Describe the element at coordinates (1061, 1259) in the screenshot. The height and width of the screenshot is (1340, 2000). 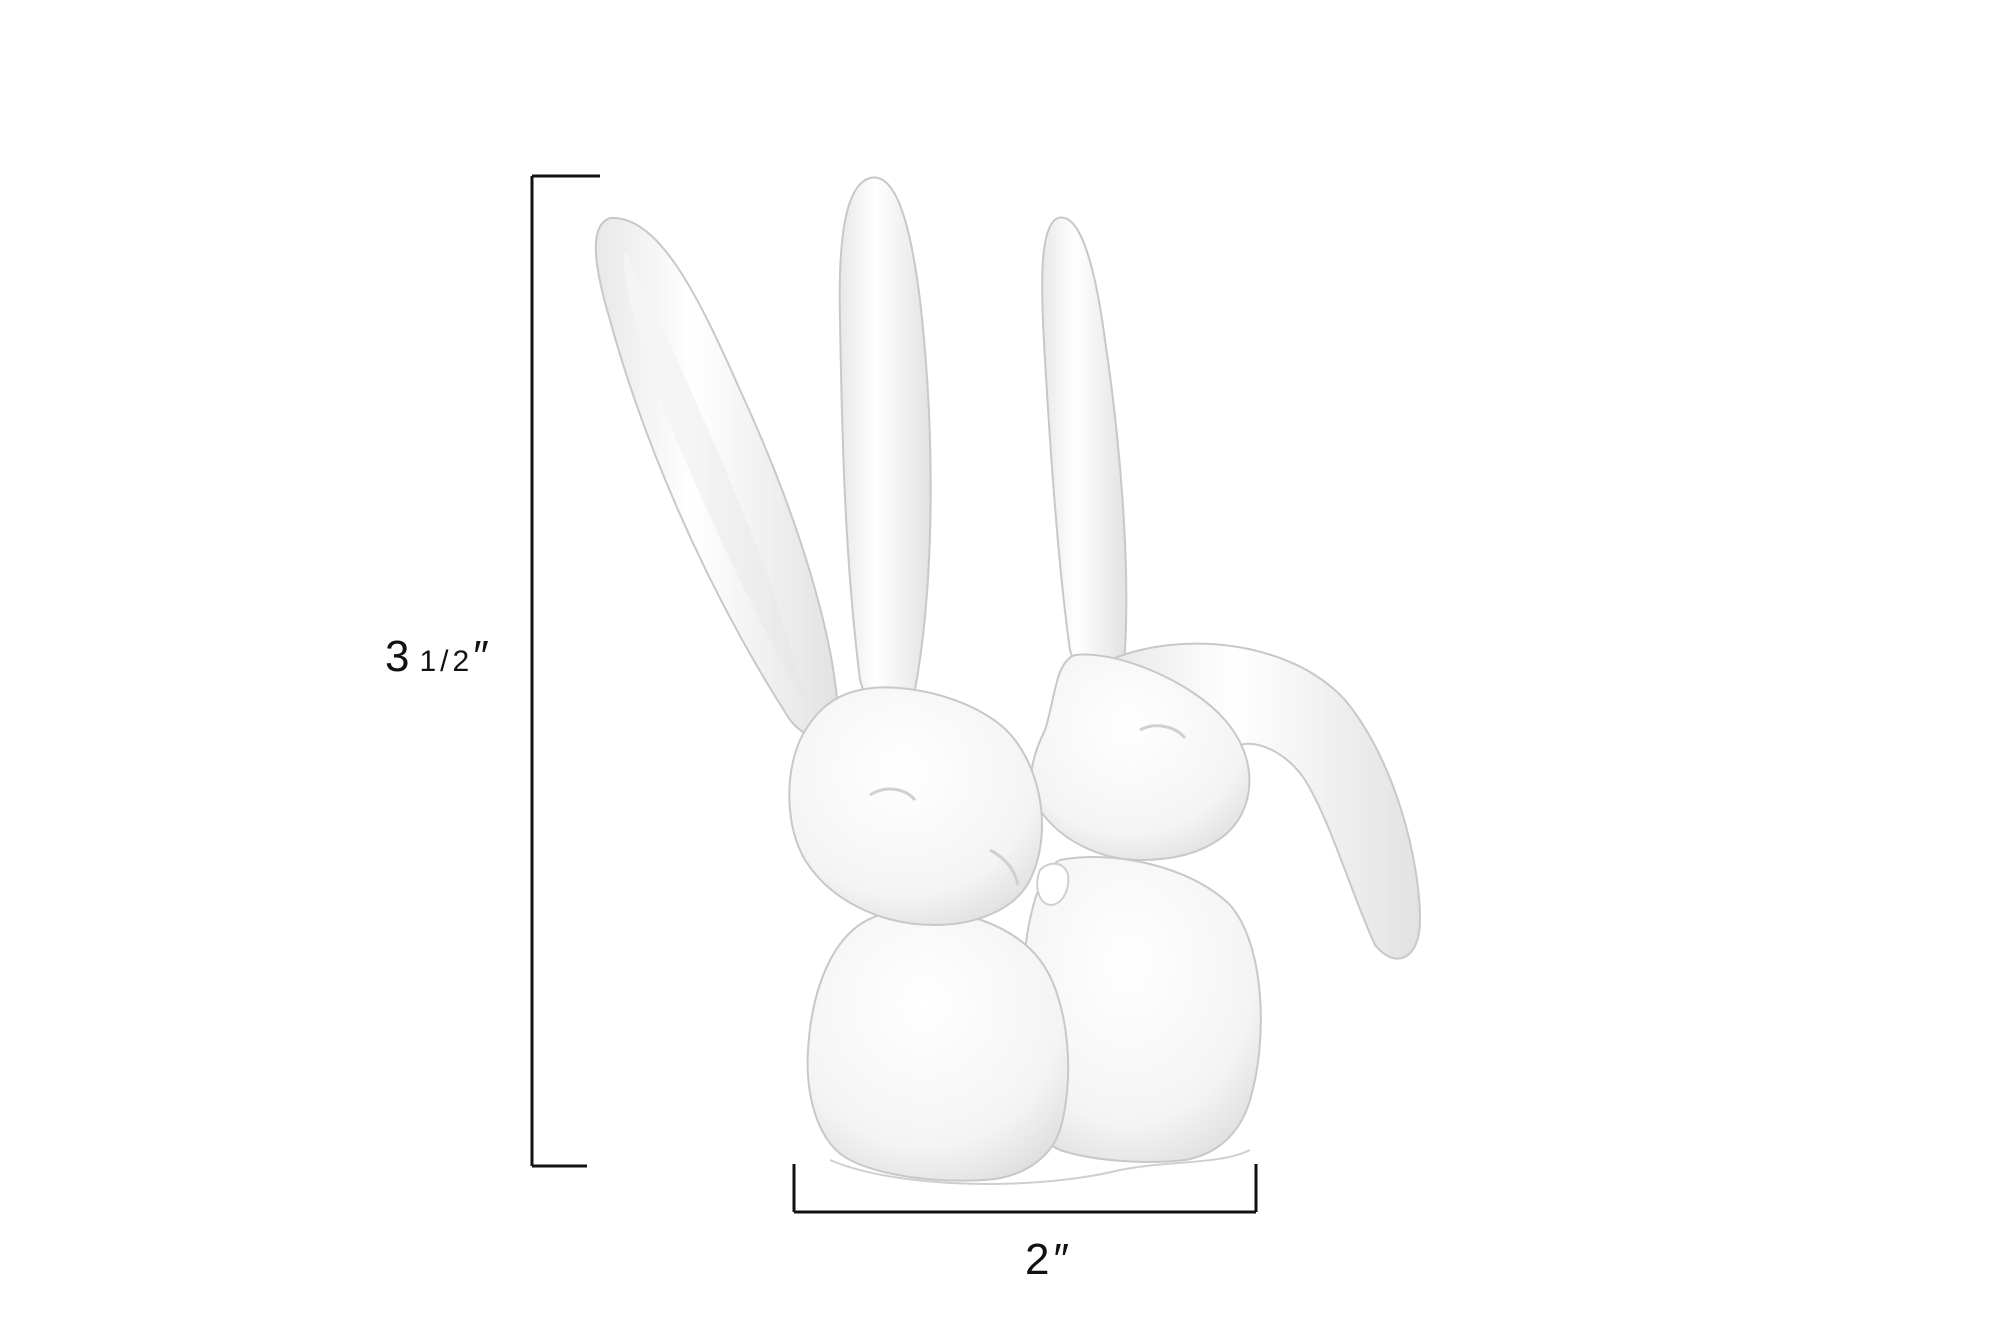
I see `width-unit: ″` at that location.